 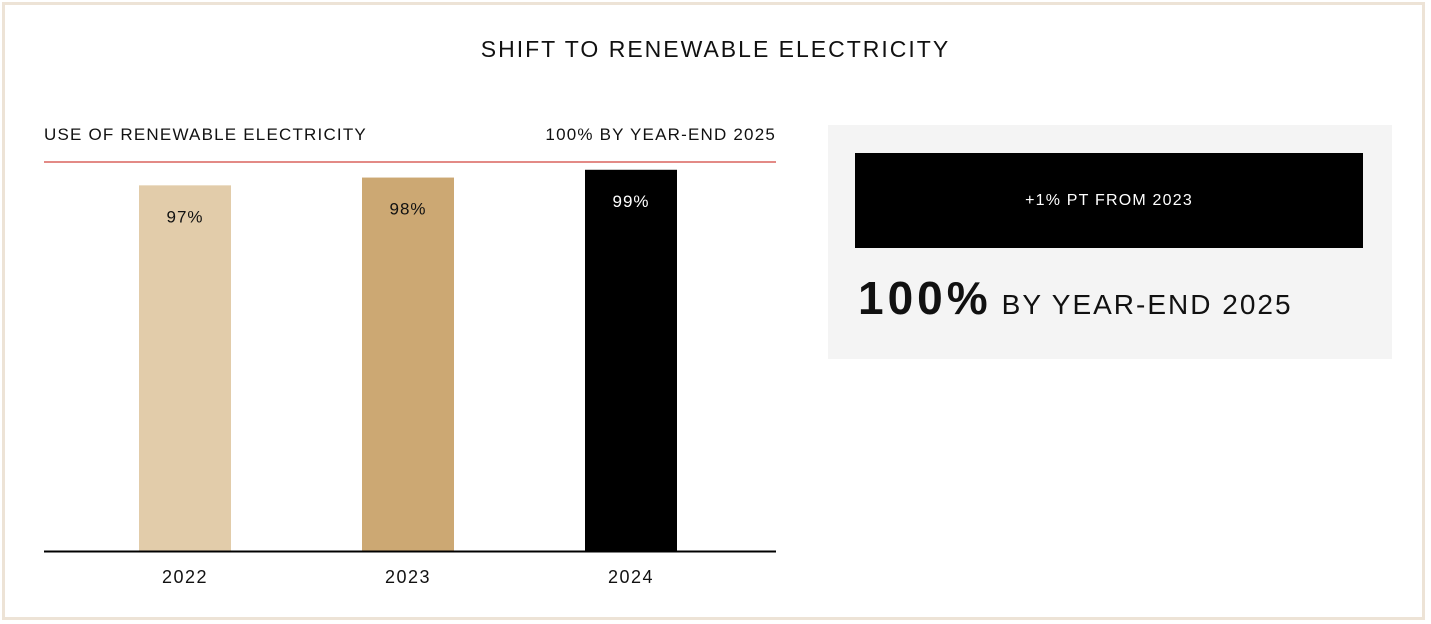 I want to click on change-badge: +1% PT FROM 2023, so click(x=1109, y=200).